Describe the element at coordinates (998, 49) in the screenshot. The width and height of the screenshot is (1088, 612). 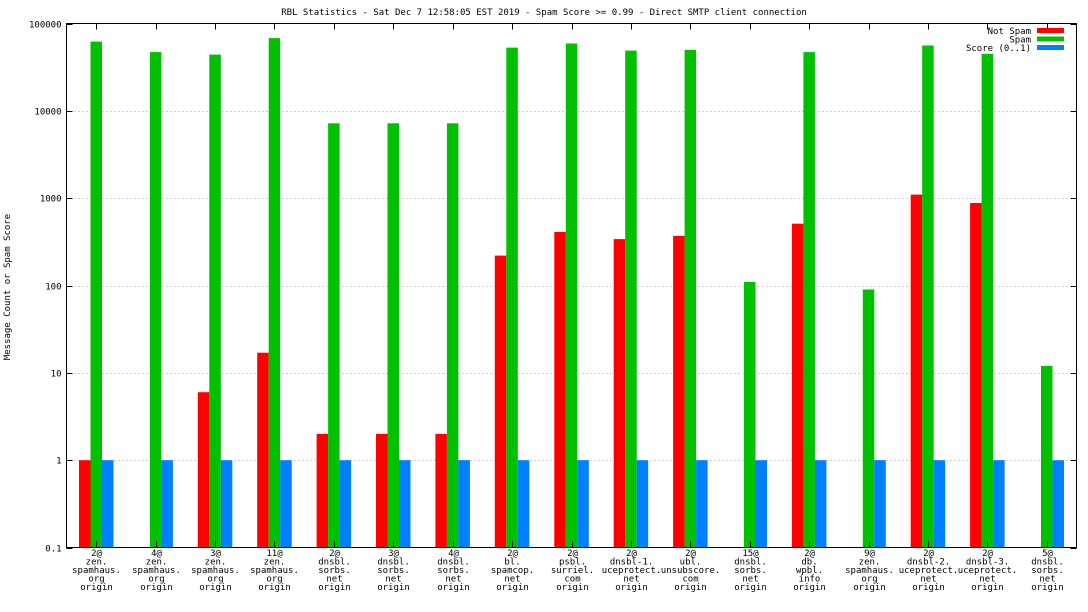
I see `legend-label: Score (0..1)` at that location.